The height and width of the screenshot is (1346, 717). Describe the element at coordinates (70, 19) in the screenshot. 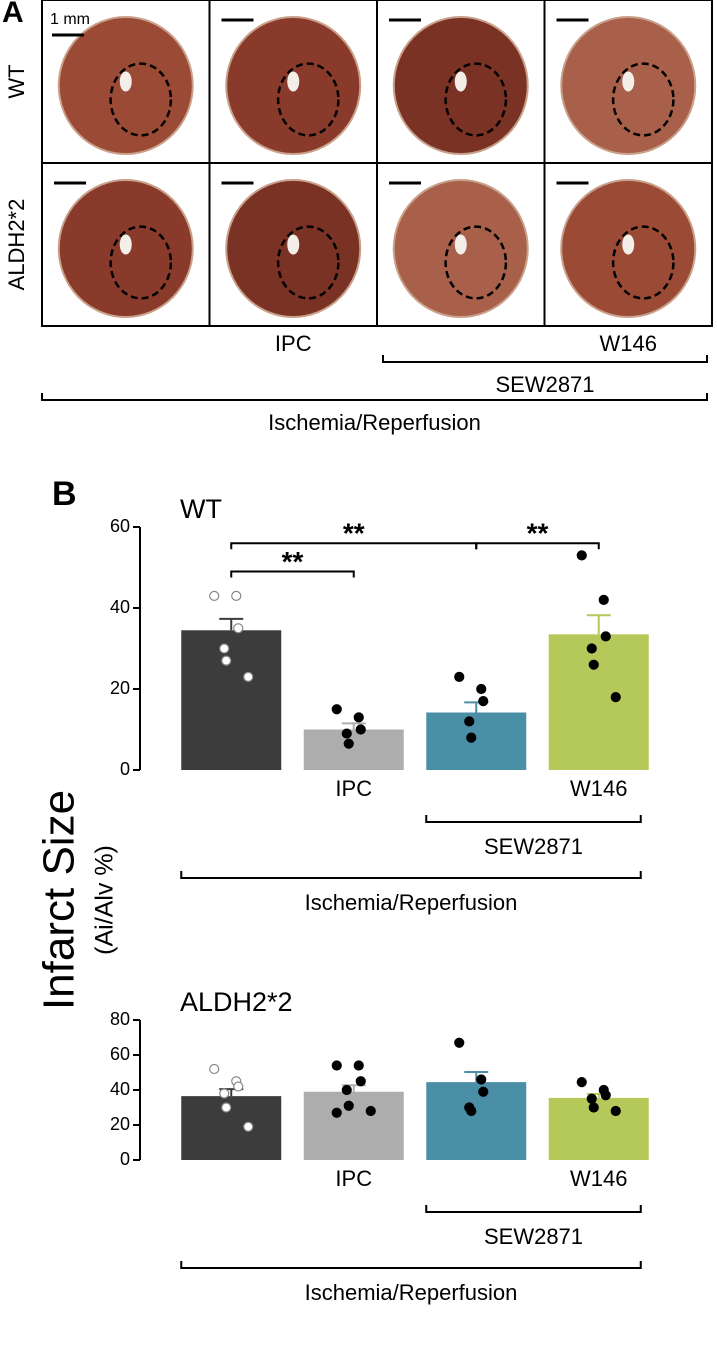

I see `scale-bar-label: 1 mm` at that location.